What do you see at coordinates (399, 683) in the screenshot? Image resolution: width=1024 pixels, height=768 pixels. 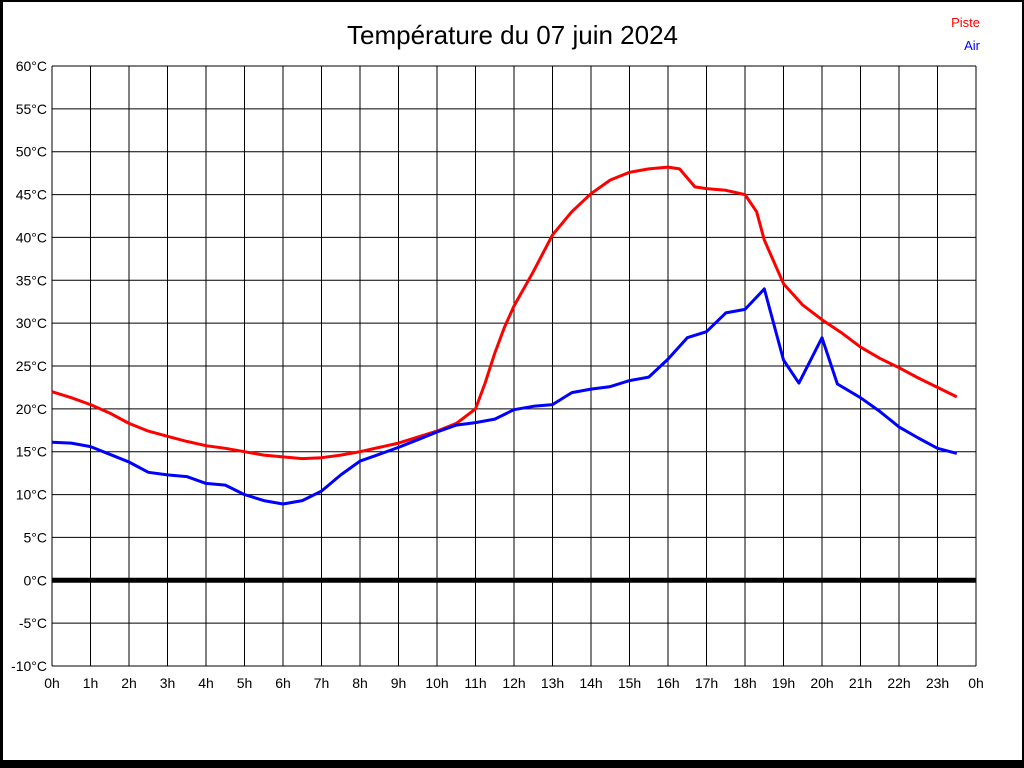 I see `x-axis-tick-label: 9h` at bounding box center [399, 683].